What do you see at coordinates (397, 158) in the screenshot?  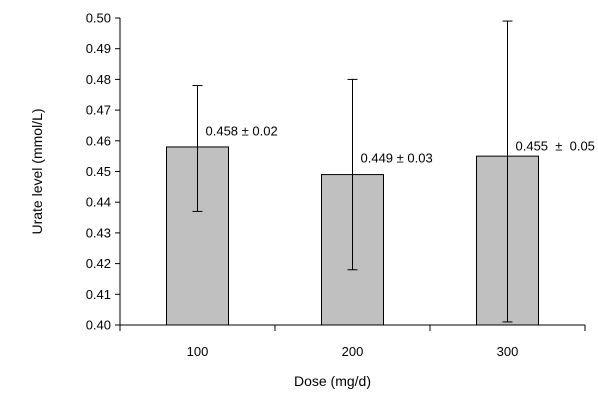 I see `data-label-dose-200: 0.449 ± 0.03` at bounding box center [397, 158].